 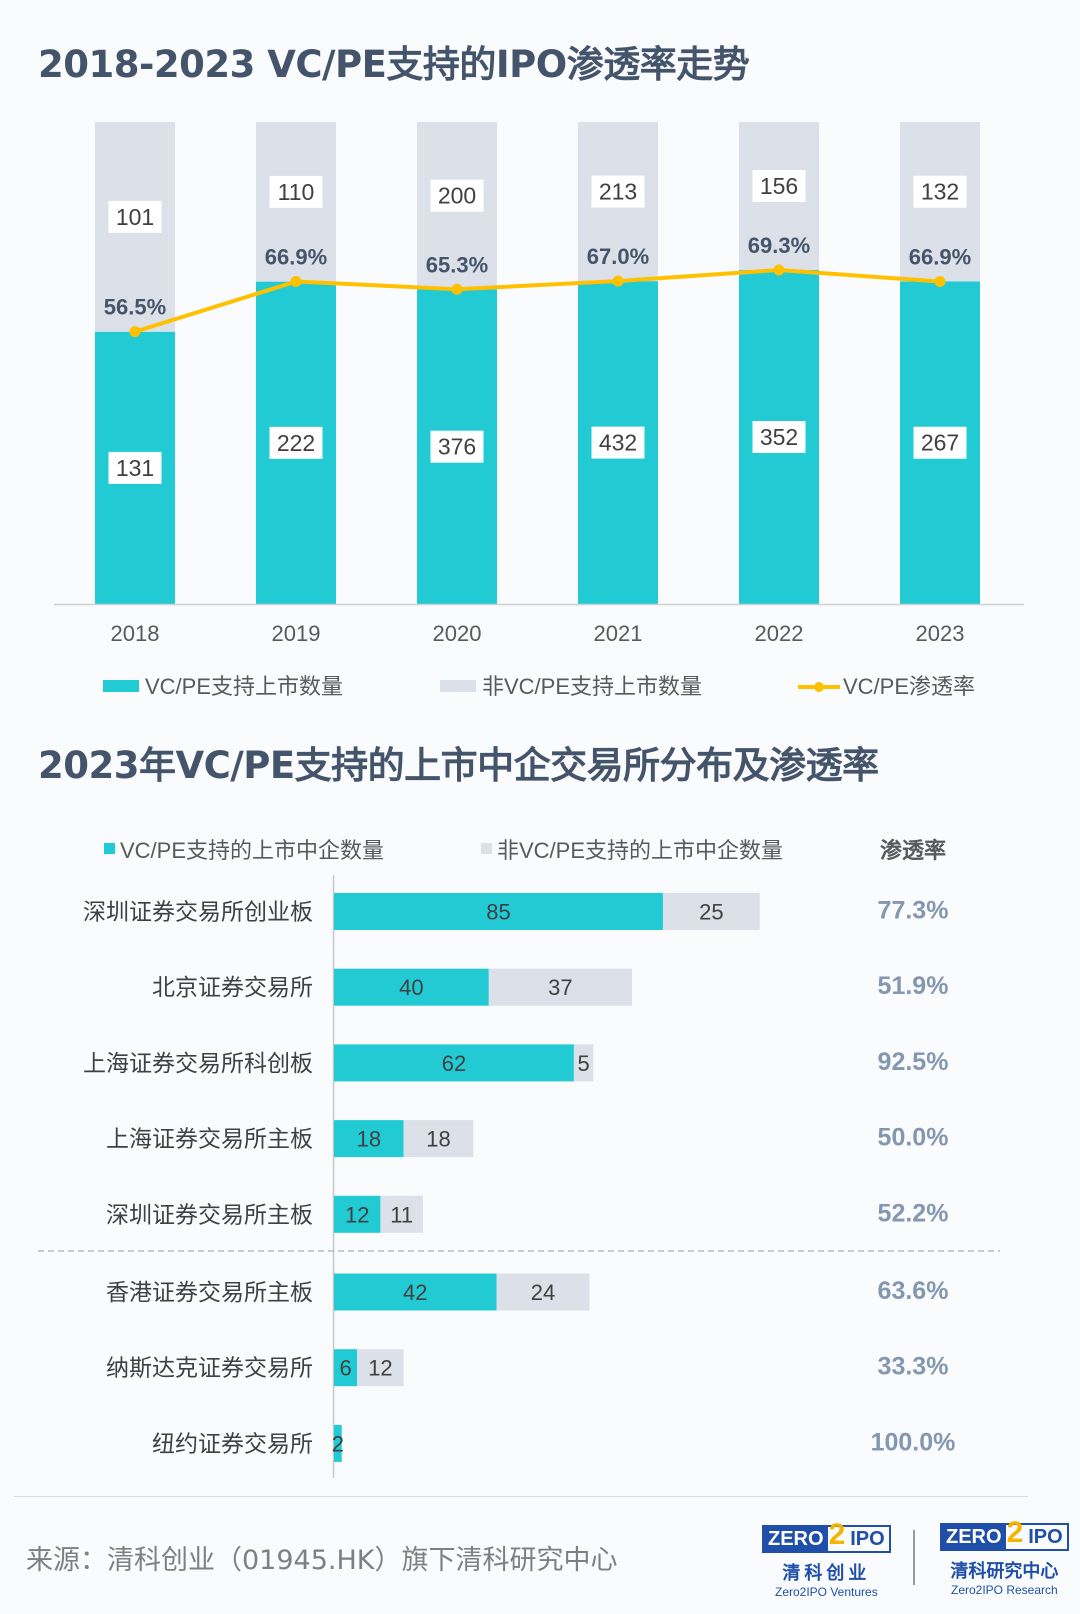 I want to click on category-label: 上海证券交易所科创板, so click(x=198, y=1063).